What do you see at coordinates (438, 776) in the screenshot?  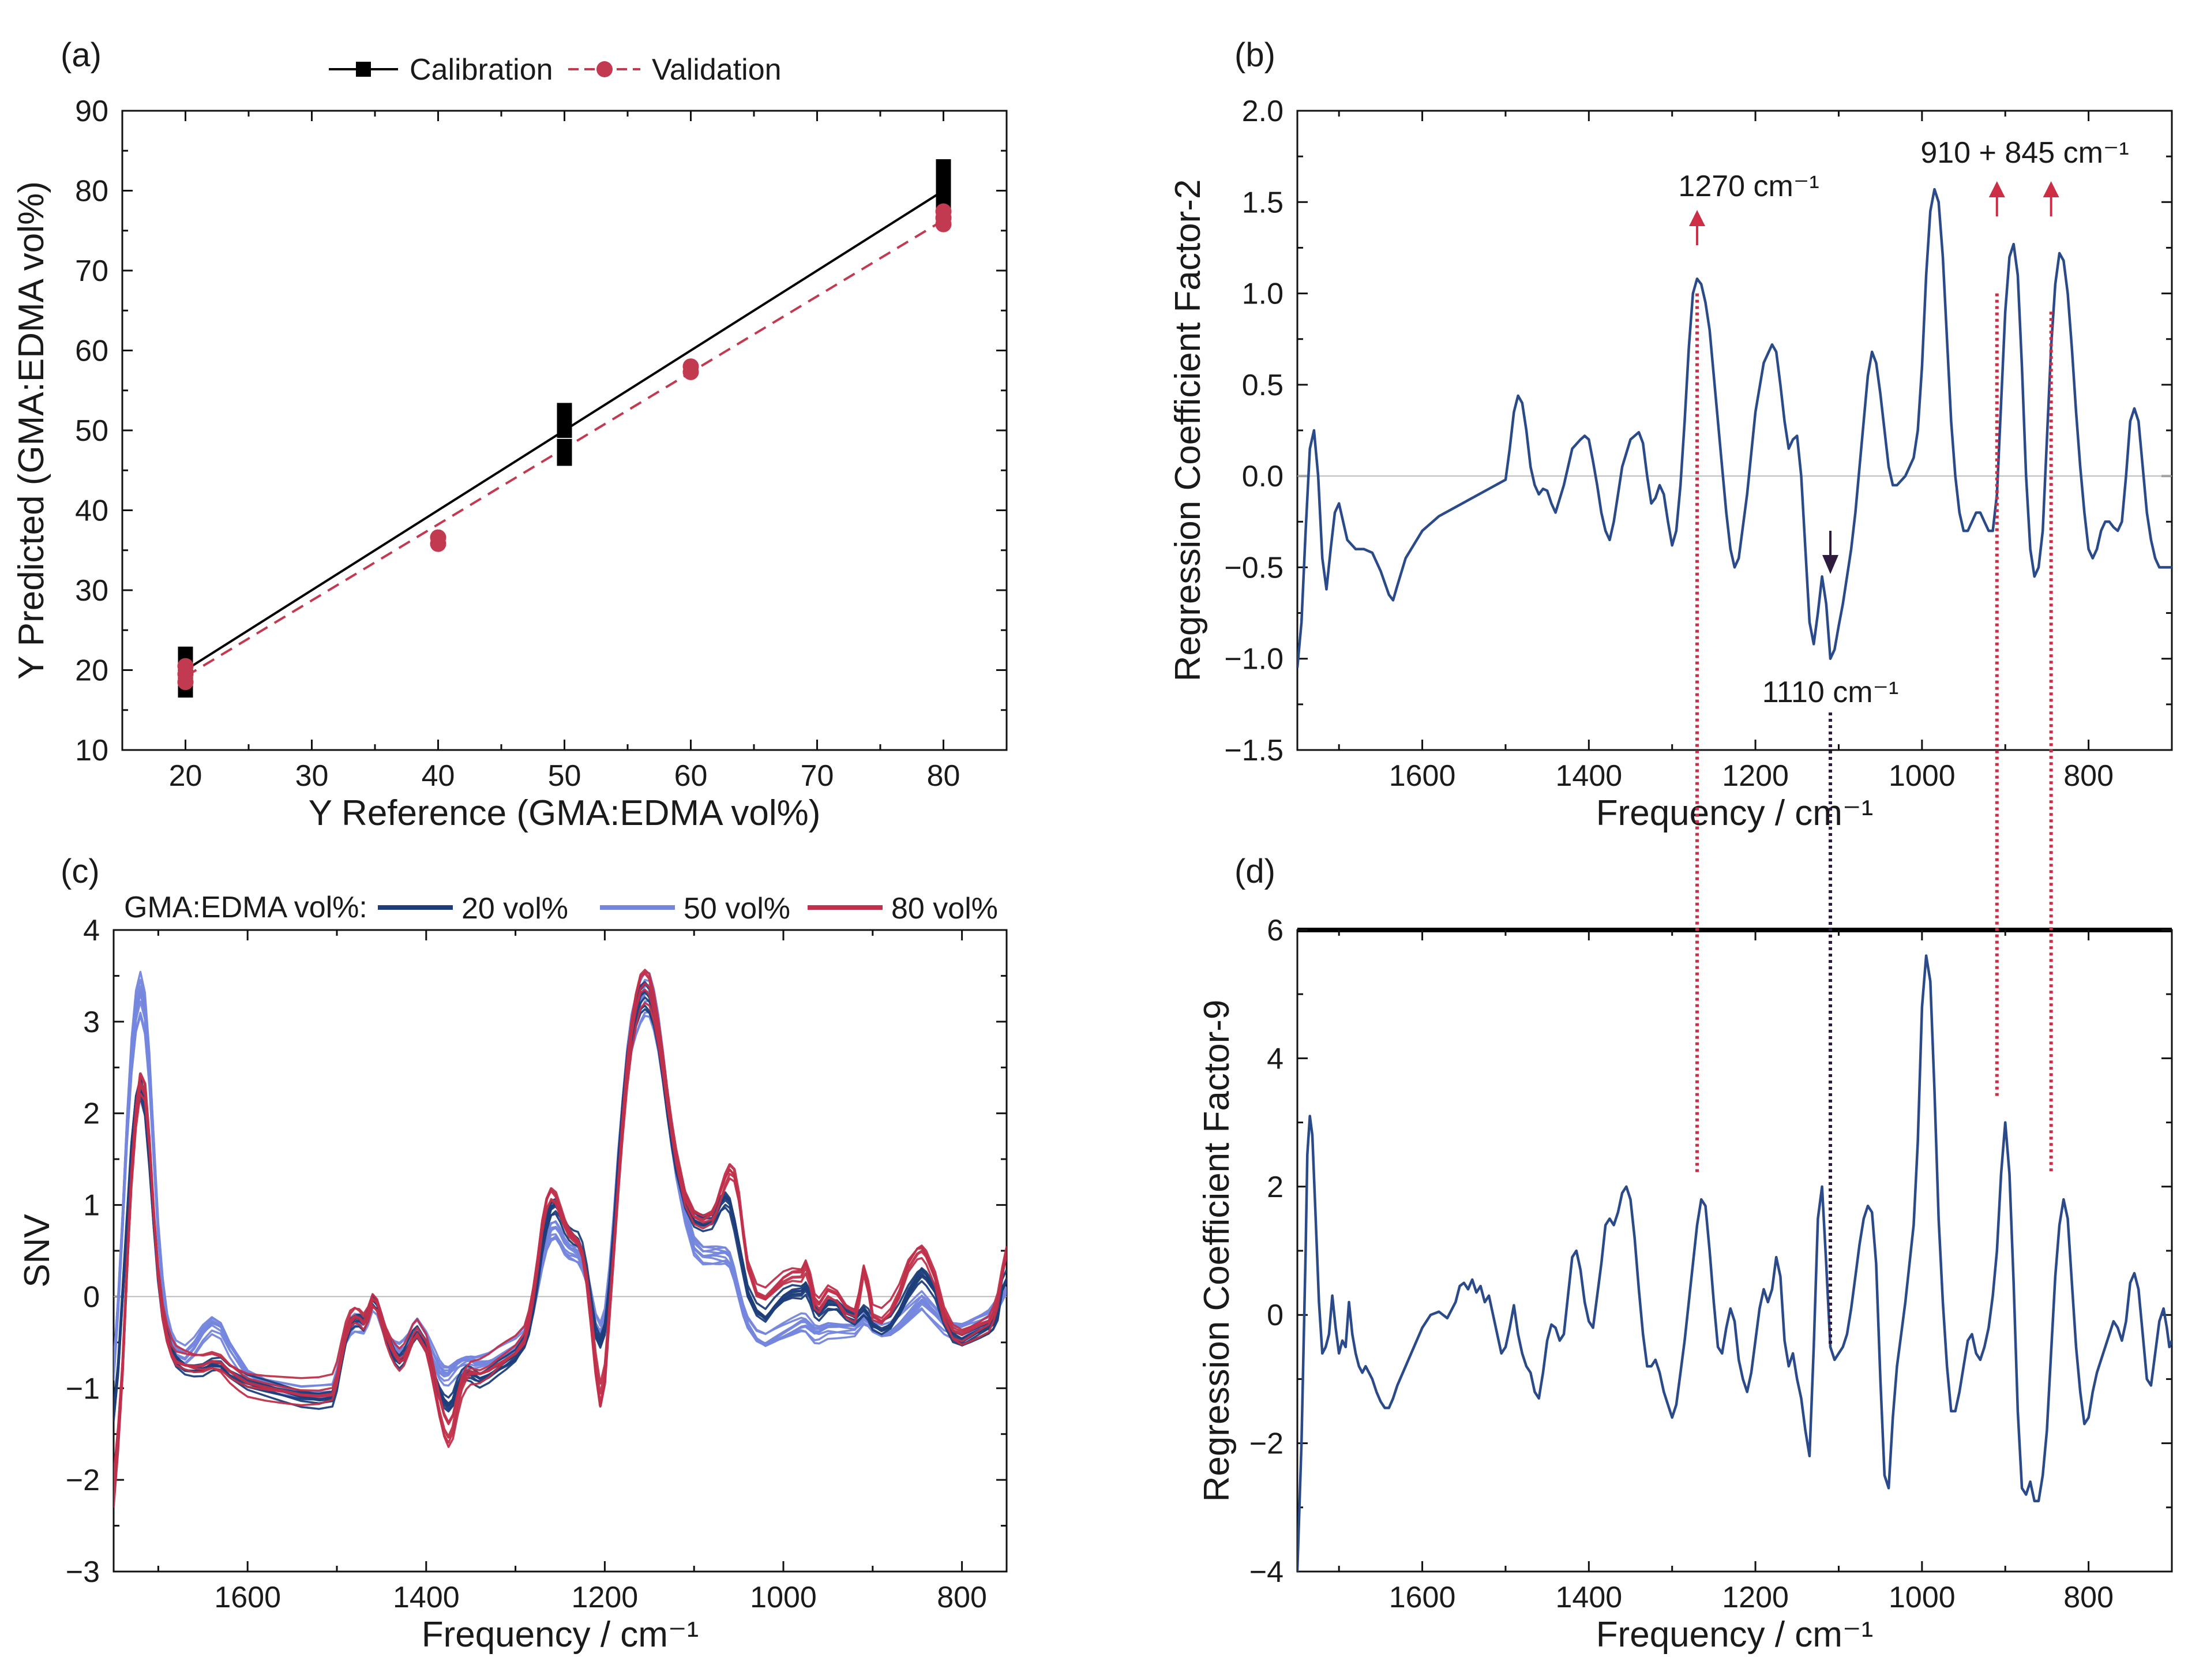 I see `a-xtick-label: 40` at bounding box center [438, 776].